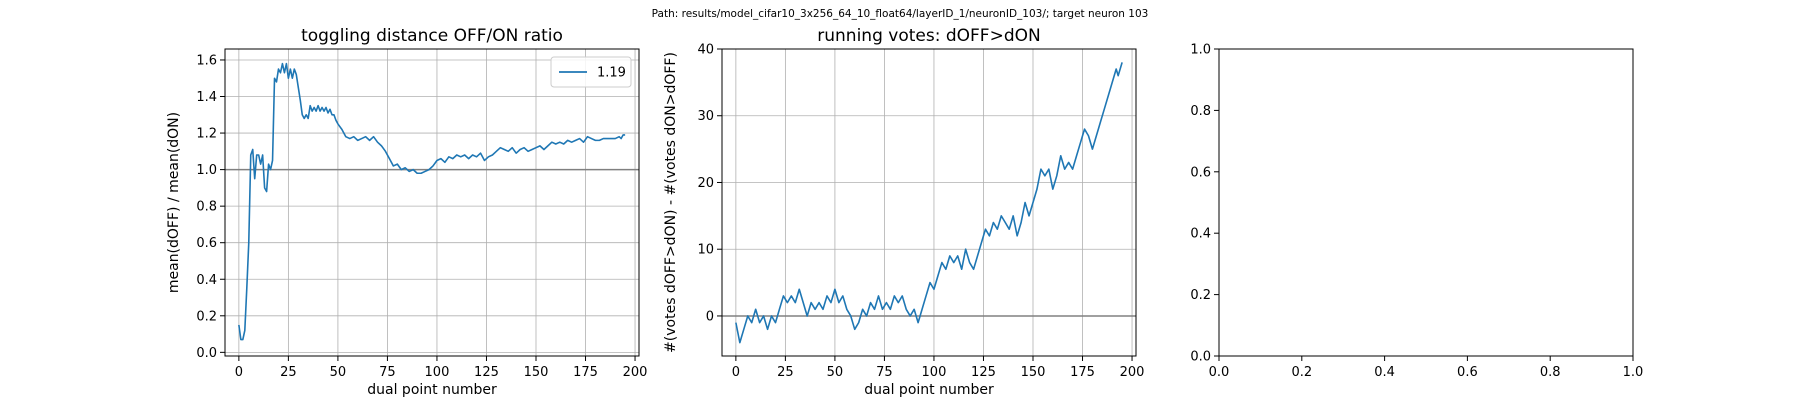 This screenshot has width=1800, height=400. I want to click on votes-x-tick-label: 175, so click(1082, 372).